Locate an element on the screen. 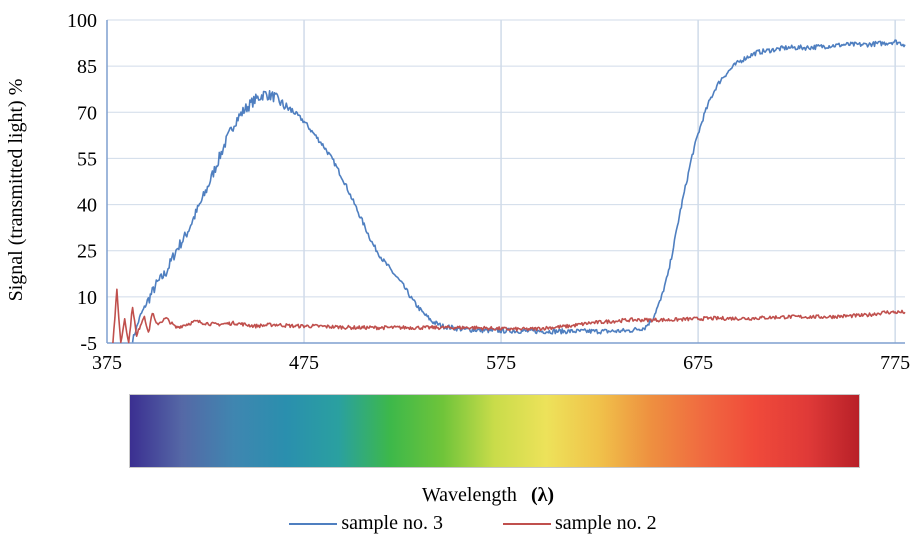  x-tick-labels: 375 475 575 675 775 is located at coordinates (501, 363).